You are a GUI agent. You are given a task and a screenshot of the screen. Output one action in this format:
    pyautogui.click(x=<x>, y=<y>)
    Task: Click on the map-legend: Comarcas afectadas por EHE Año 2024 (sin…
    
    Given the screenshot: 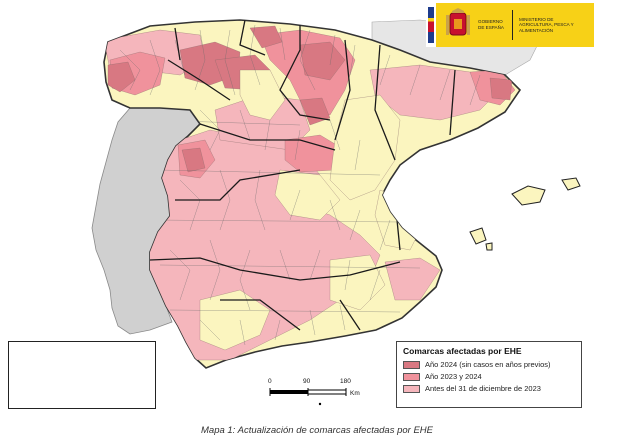 What is the action you would take?
    pyautogui.click(x=489, y=374)
    